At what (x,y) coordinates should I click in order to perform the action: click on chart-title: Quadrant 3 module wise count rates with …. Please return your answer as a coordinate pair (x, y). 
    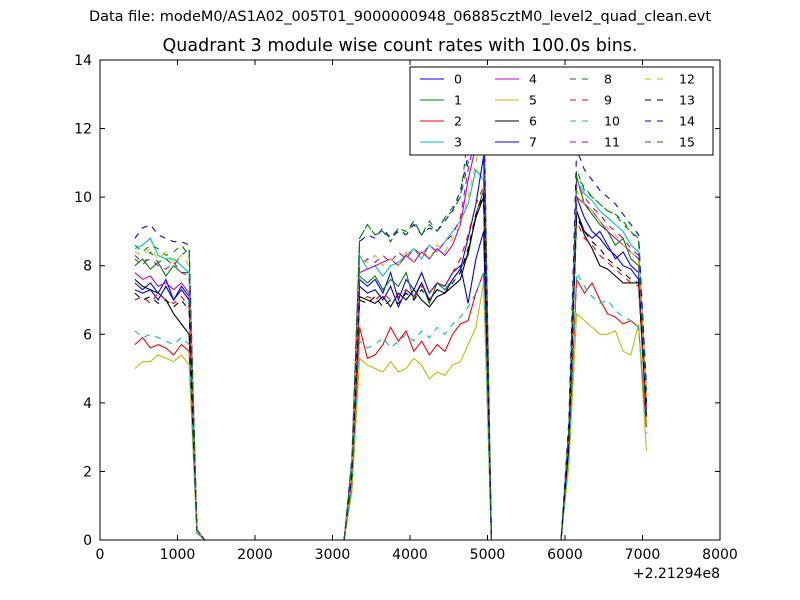
    Looking at the image, I should click on (400, 46).